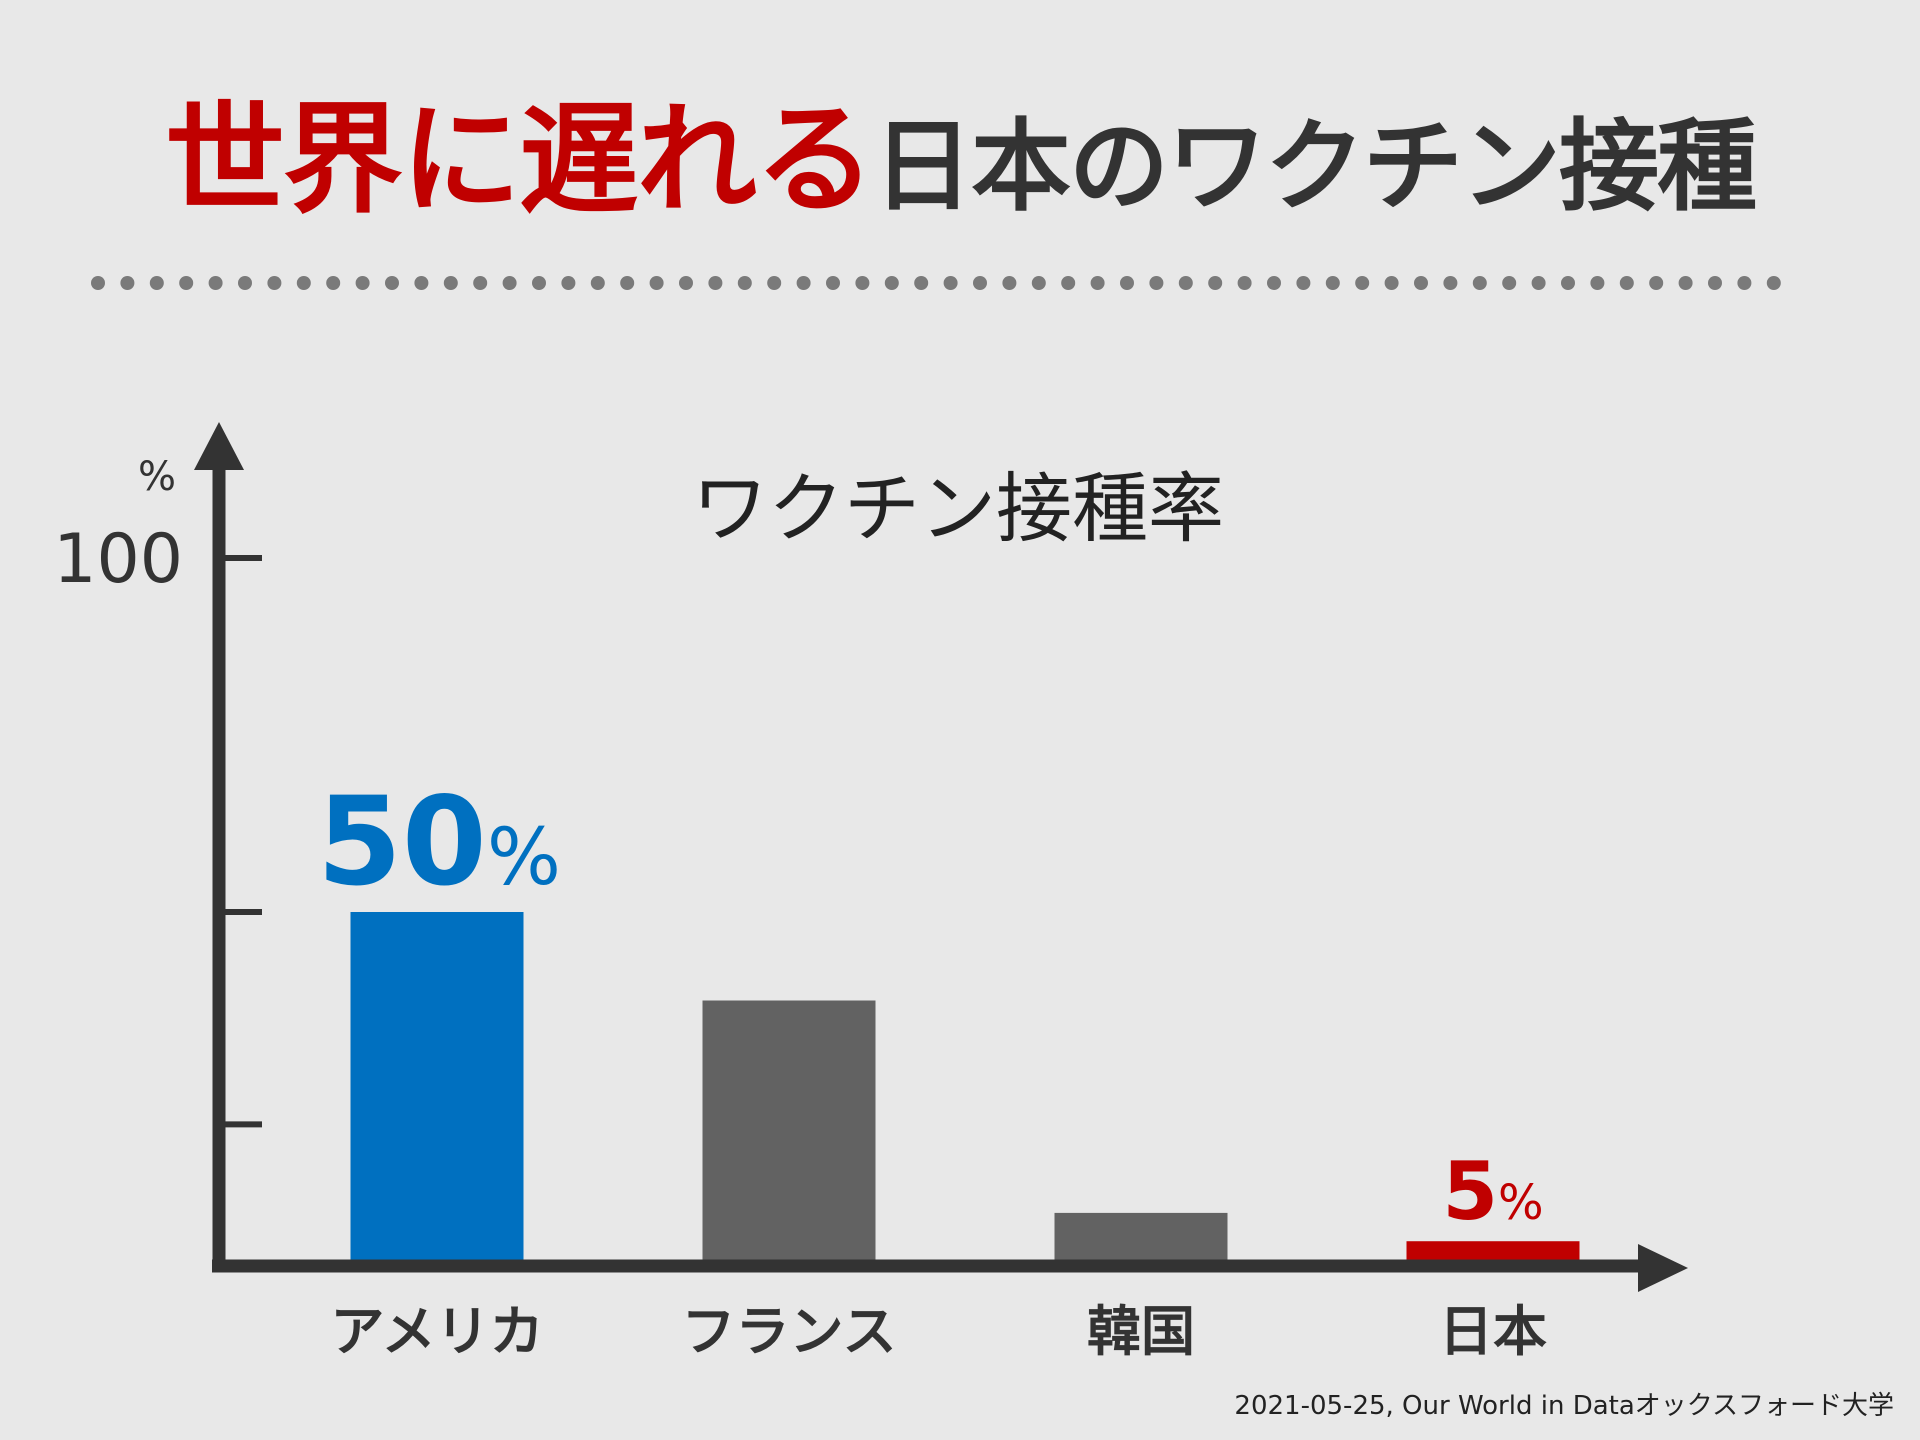 This screenshot has height=1440, width=1920. What do you see at coordinates (1141, 1331) in the screenshot?
I see `category-label-2: 韓国` at bounding box center [1141, 1331].